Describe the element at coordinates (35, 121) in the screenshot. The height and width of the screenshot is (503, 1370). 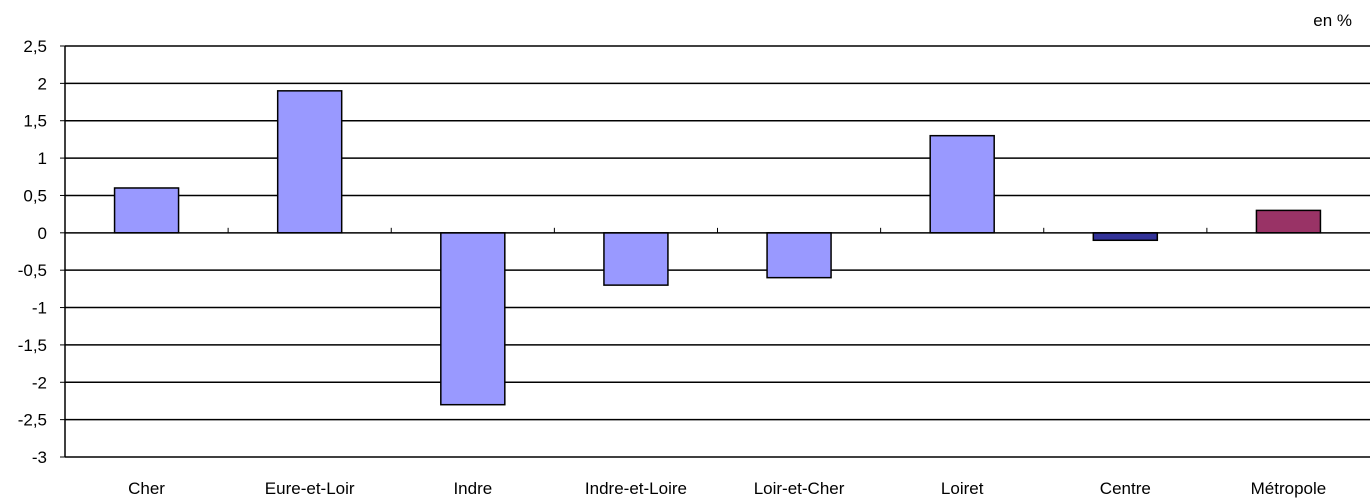
I see `y-tick-label: 1,5` at that location.